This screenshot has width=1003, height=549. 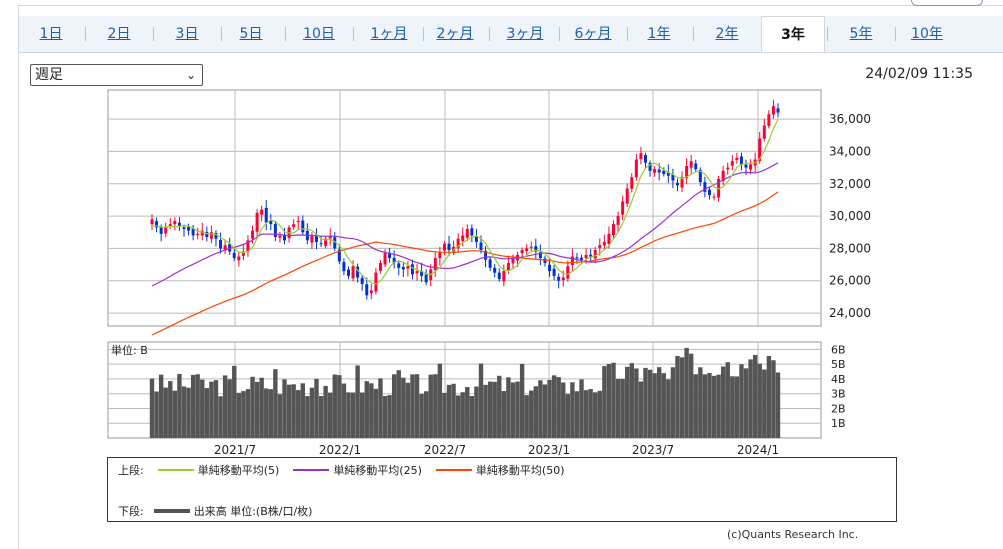 What do you see at coordinates (455, 34) in the screenshot?
I see `tab-6: 2ヶ月` at bounding box center [455, 34].